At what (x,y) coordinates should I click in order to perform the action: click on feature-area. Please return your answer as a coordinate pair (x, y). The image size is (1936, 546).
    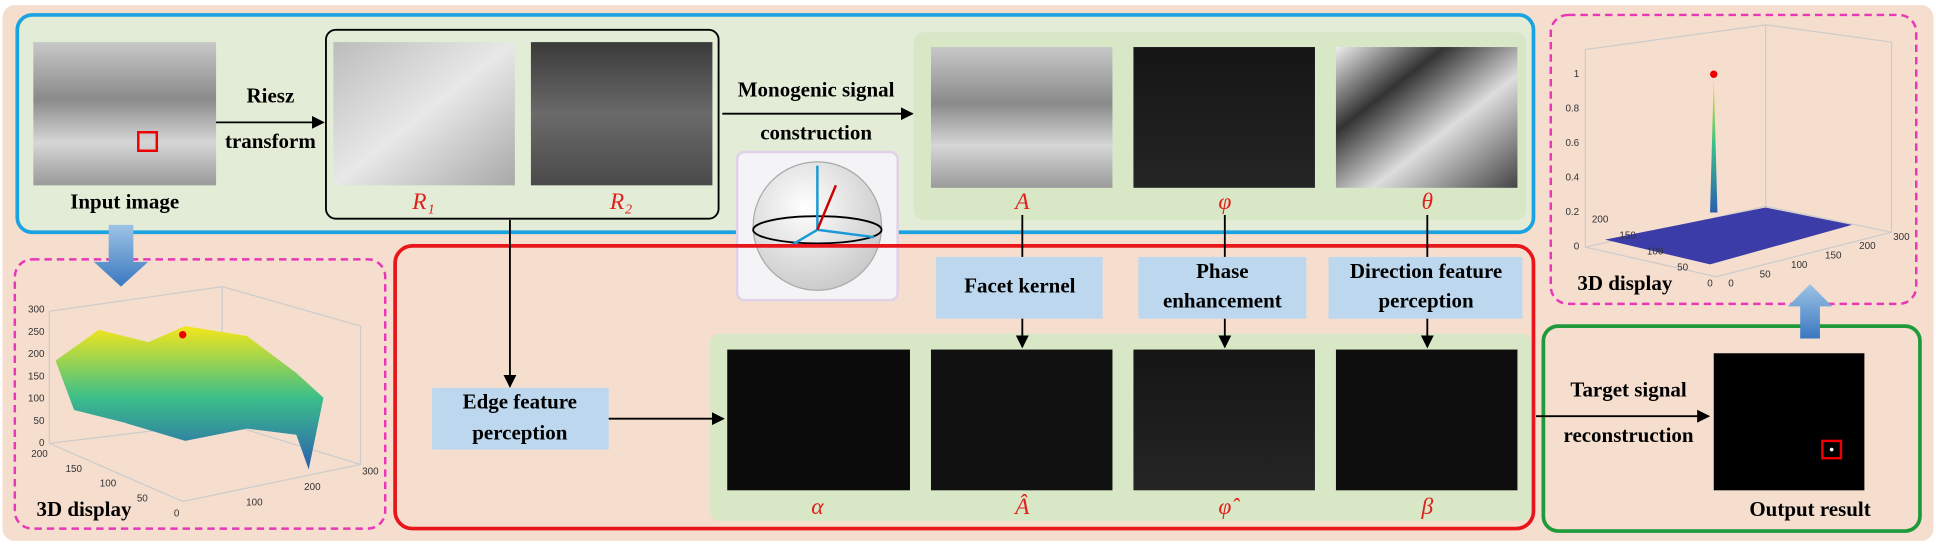
    Looking at the image, I should click on (1120, 427).